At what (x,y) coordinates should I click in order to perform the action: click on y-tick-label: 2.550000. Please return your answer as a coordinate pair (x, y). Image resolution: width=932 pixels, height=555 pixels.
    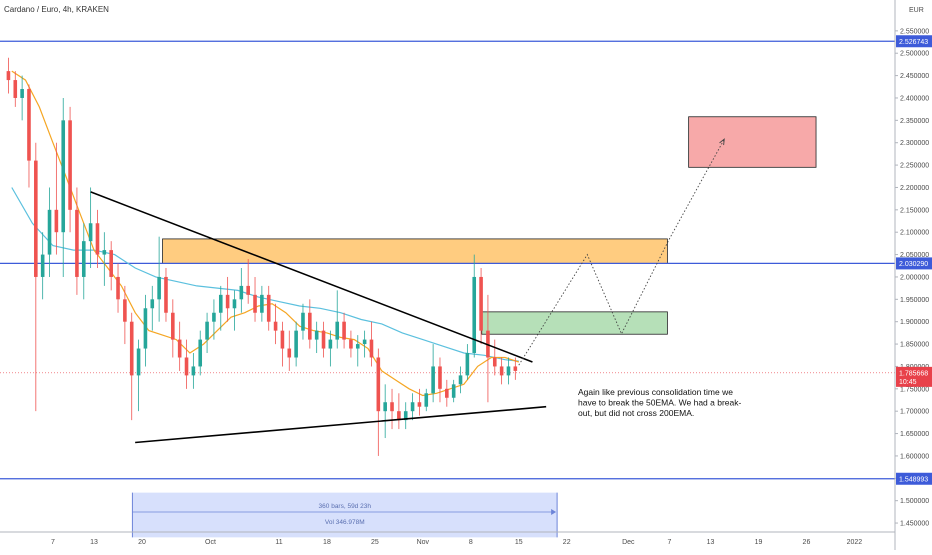
    Looking at the image, I should click on (914, 31).